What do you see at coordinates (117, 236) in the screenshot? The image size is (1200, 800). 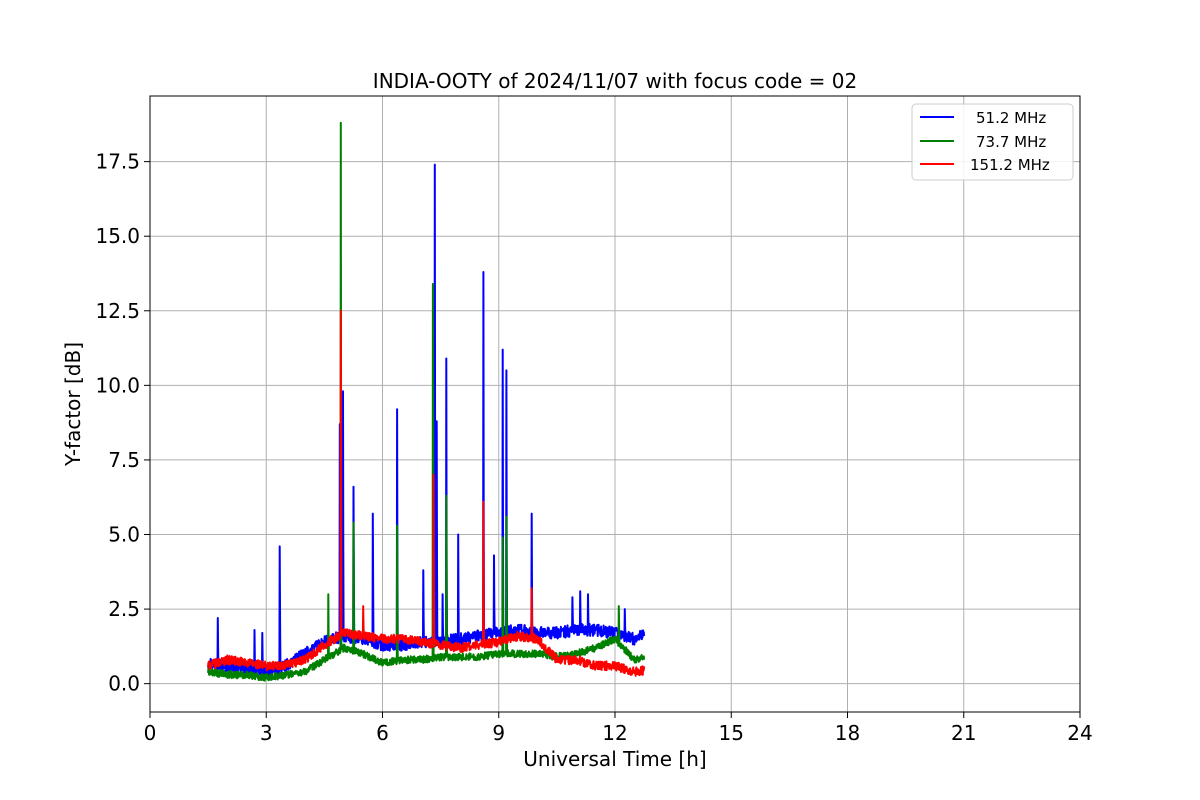 I see `y-tick-label: 15.0` at bounding box center [117, 236].